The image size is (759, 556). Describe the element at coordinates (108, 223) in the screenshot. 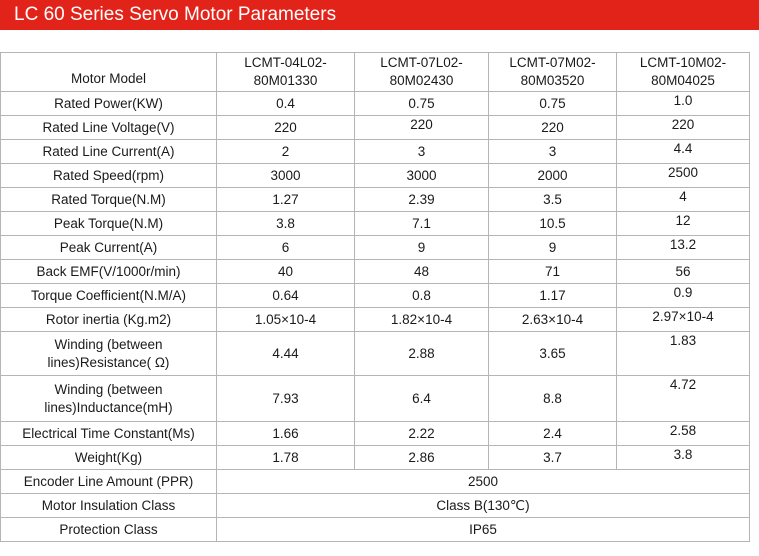

I see `row-label: Peak Torque(N.M)` at that location.